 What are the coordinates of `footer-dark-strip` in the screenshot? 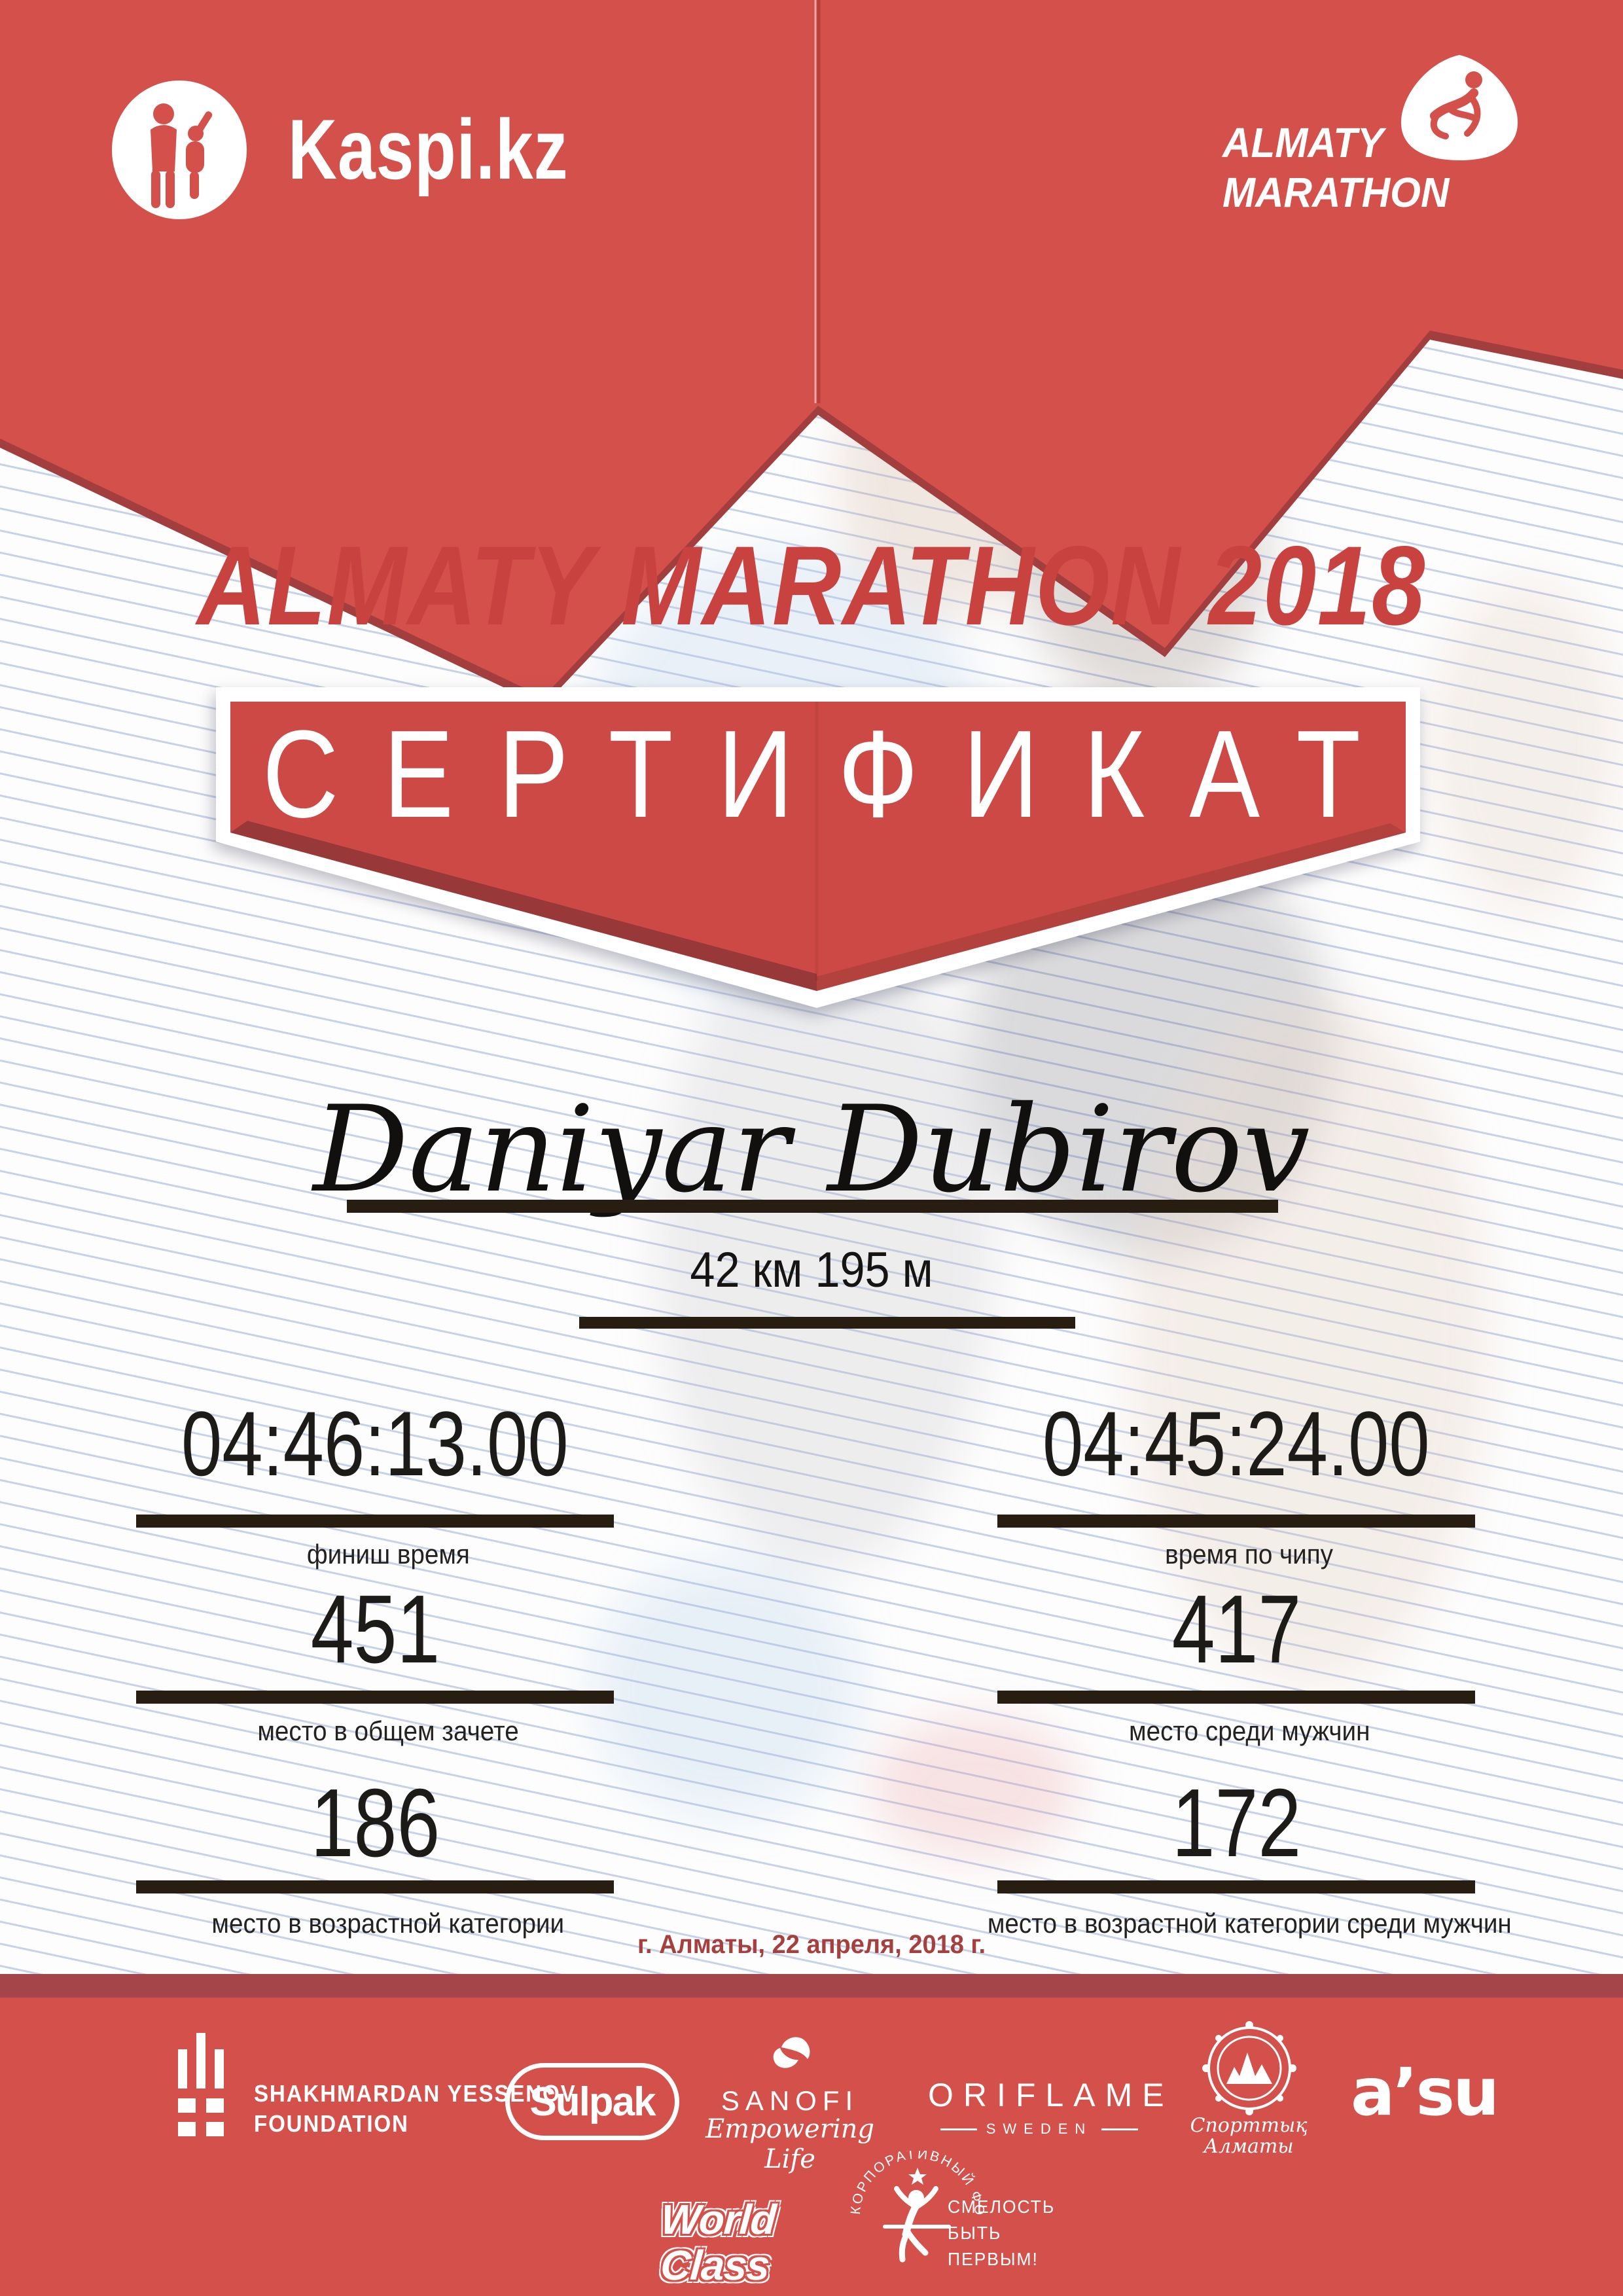 It's located at (811, 1986).